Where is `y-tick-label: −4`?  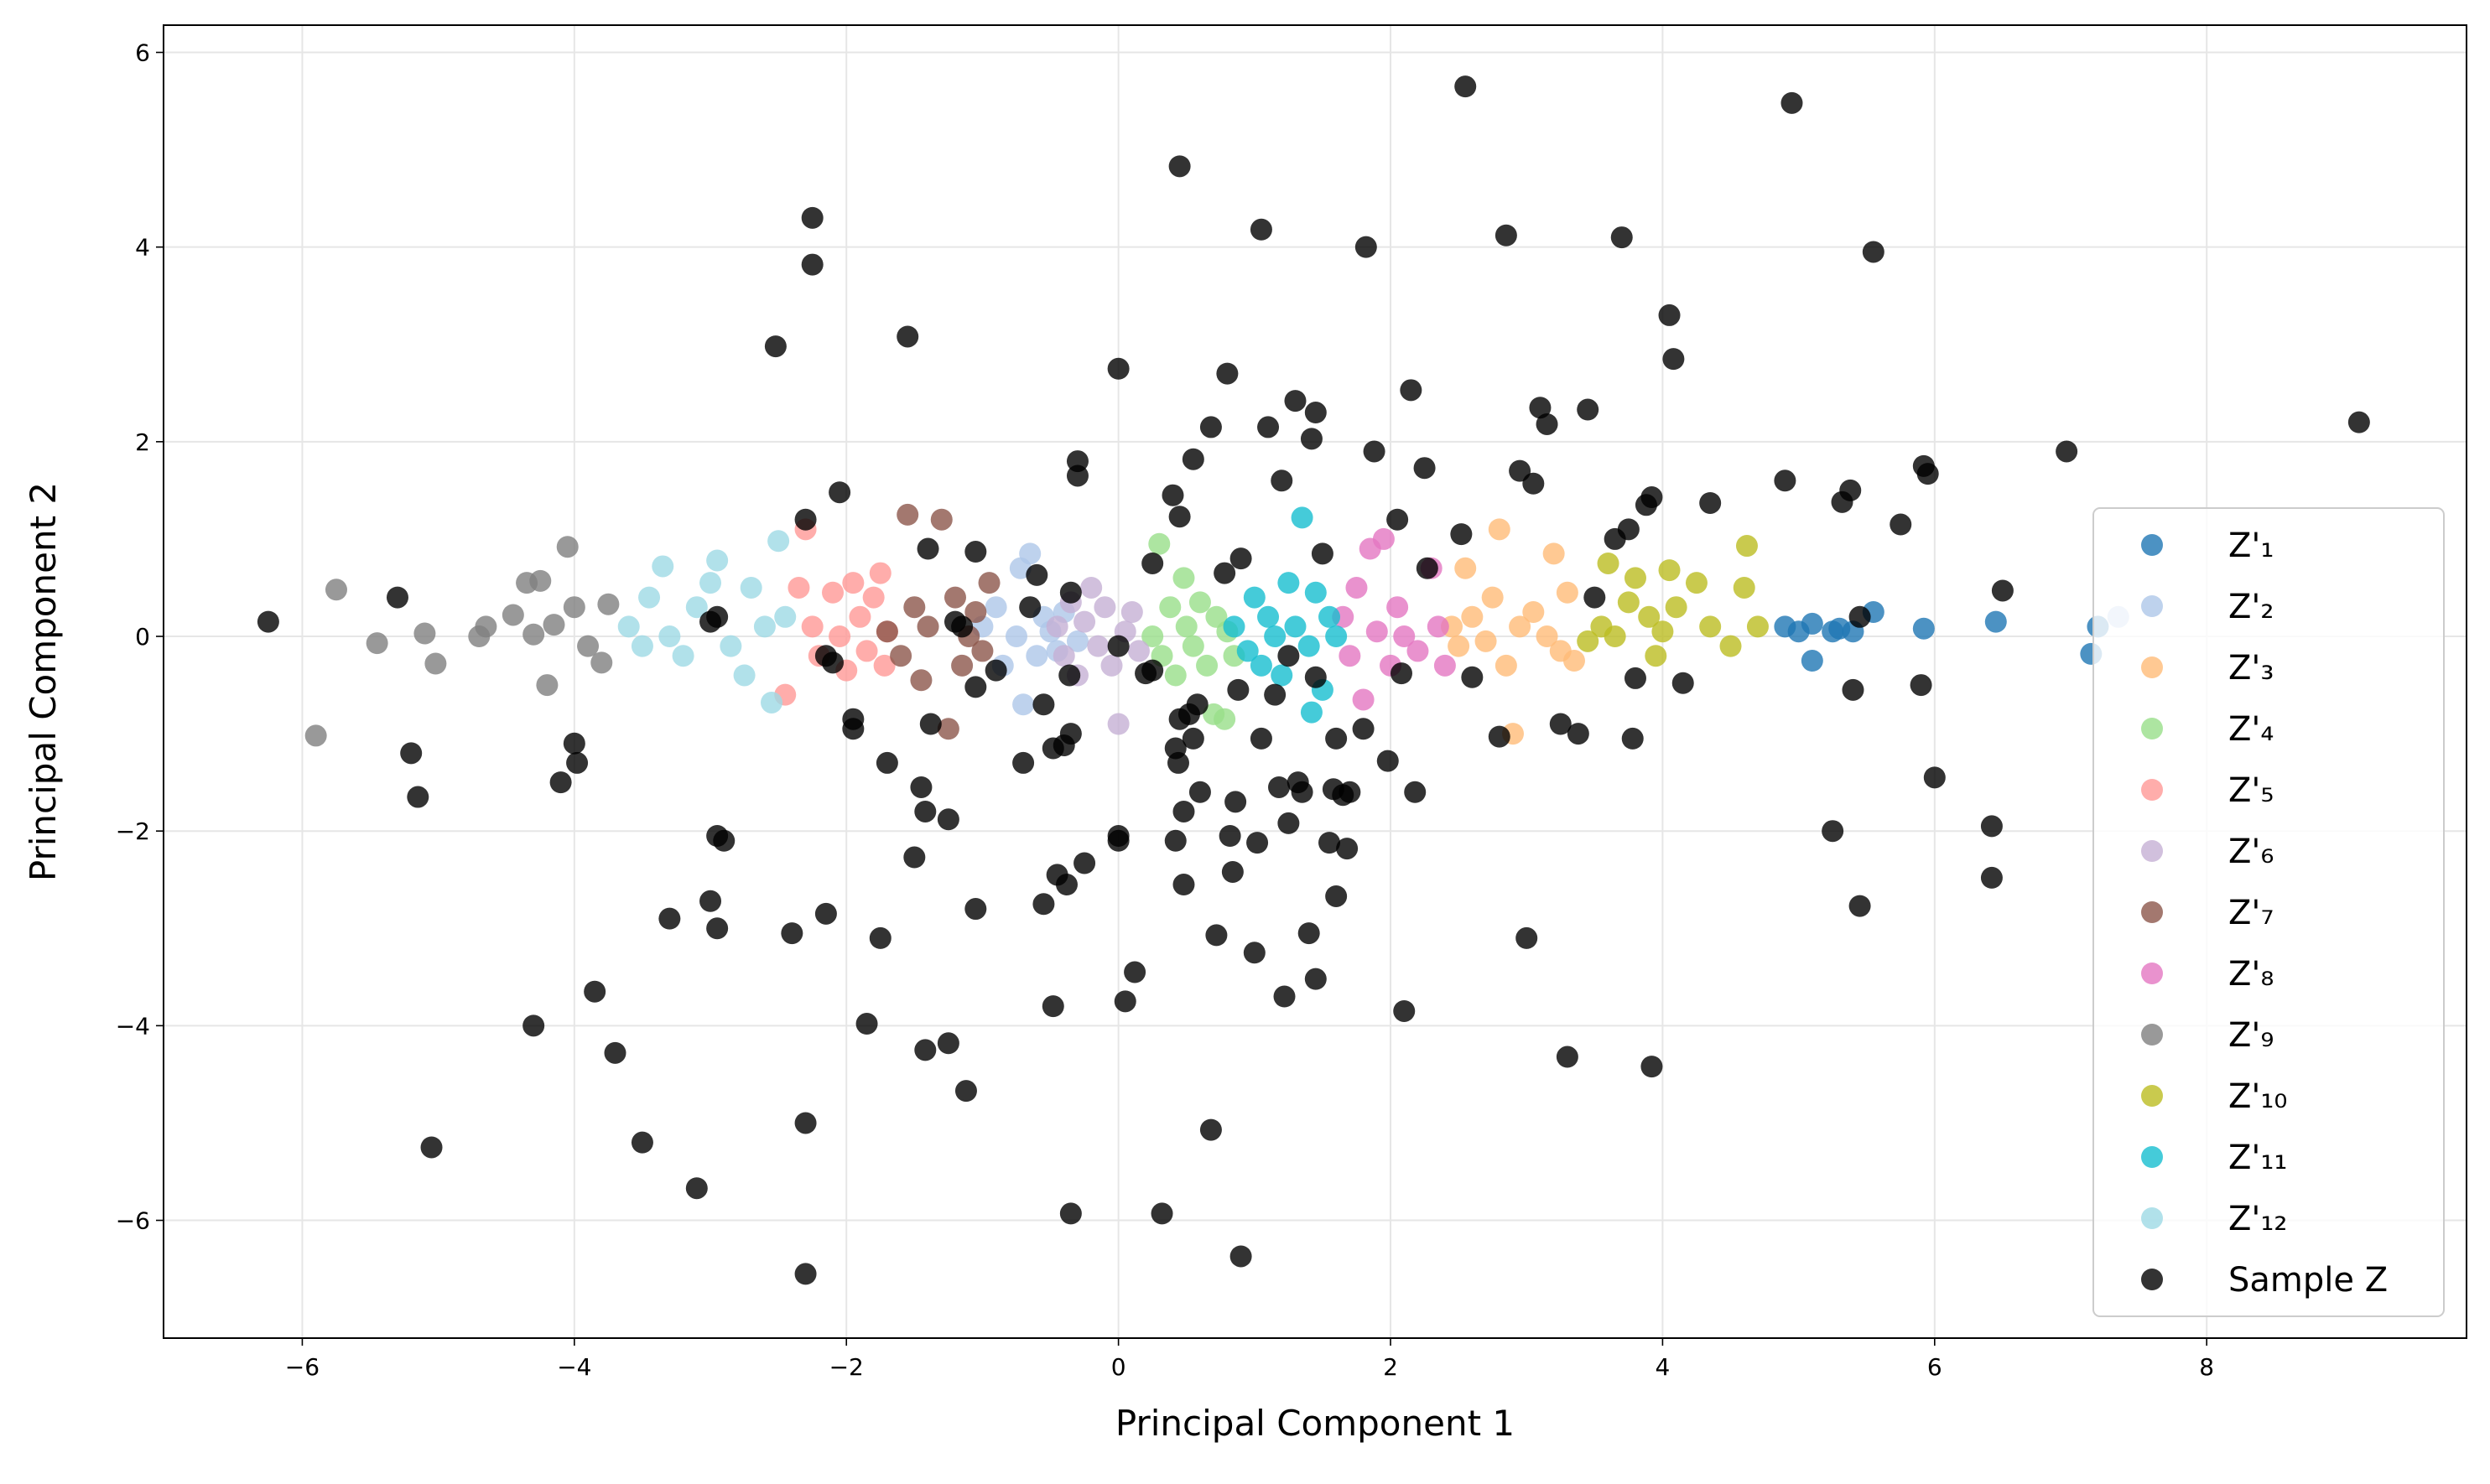 y-tick-label: −4 is located at coordinates (133, 1026).